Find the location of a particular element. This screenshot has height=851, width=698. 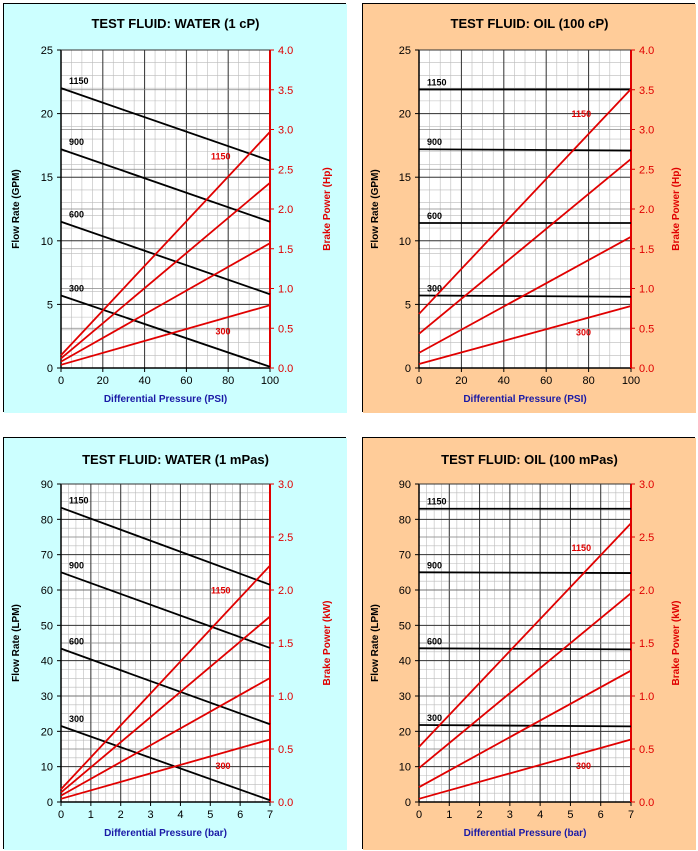

y-tick-label: 20 is located at coordinates (47, 732).